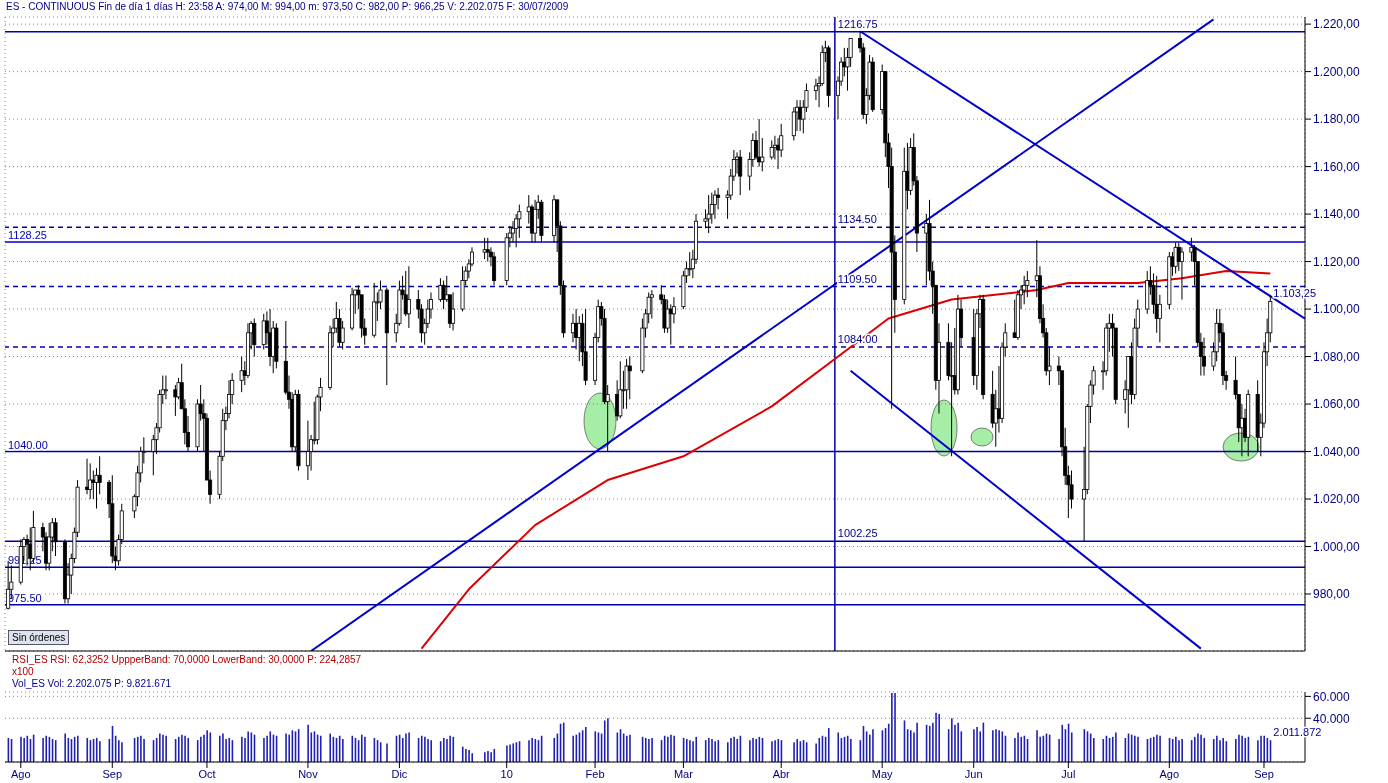  I want to click on y-tick-label: 40.000, so click(1332, 718).